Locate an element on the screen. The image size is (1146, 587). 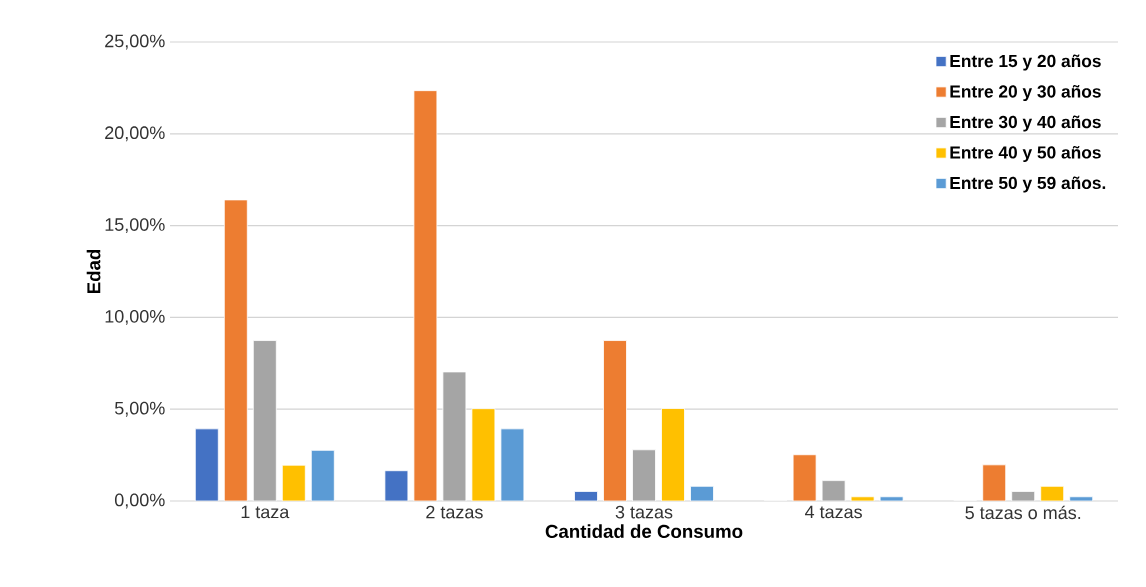
x-tick-label: 2 tazas is located at coordinates (454, 512).